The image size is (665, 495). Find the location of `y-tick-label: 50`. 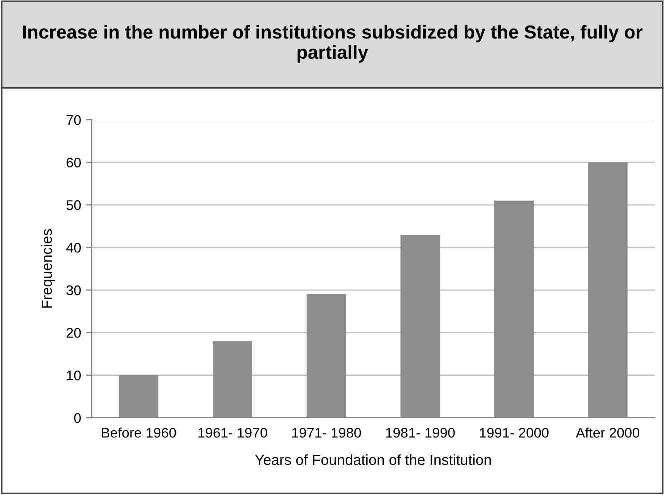

y-tick-label: 50 is located at coordinates (74, 205).